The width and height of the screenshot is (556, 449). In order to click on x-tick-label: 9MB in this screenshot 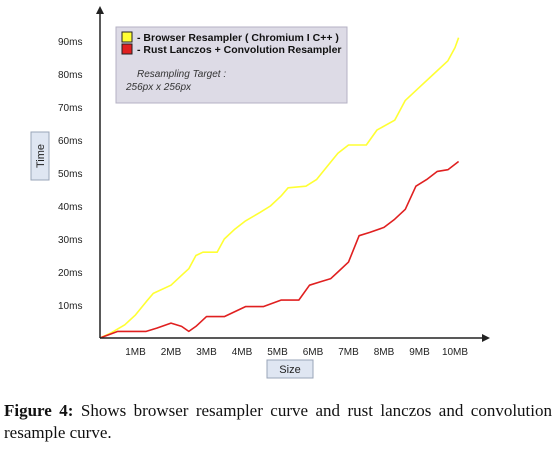, I will do `click(419, 352)`.